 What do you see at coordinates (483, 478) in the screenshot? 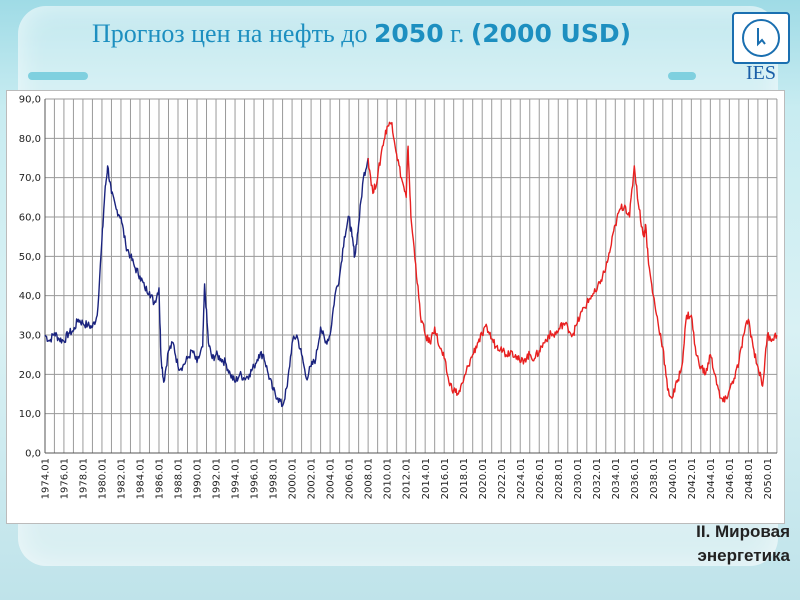
I see `x-tick-label: 2020.01` at bounding box center [483, 478].